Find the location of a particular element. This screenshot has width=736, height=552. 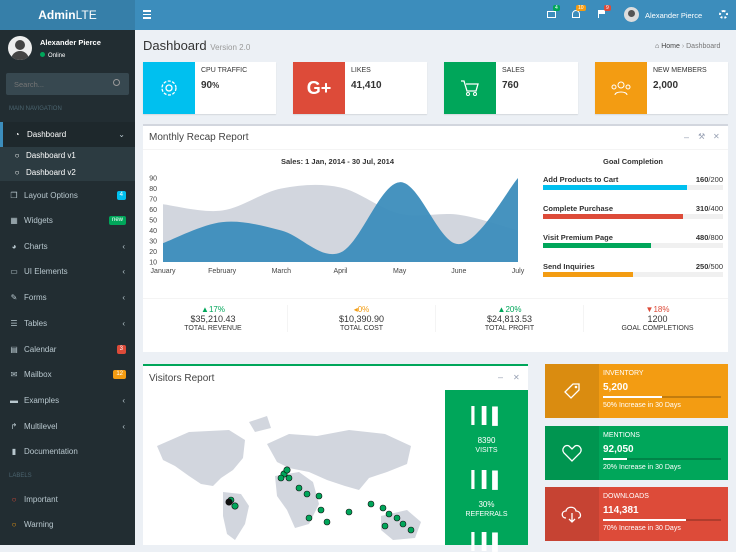

sidebar-item-ui-elements: ▭ UI Elements ‹ is located at coordinates (67, 271).